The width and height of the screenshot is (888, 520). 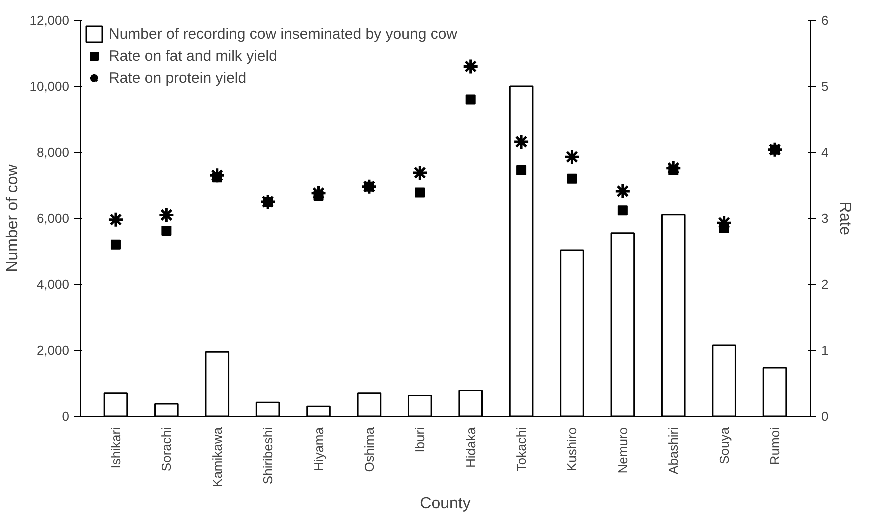 What do you see at coordinates (53, 152) in the screenshot?
I see `y-tick-label: 8,000` at bounding box center [53, 152].